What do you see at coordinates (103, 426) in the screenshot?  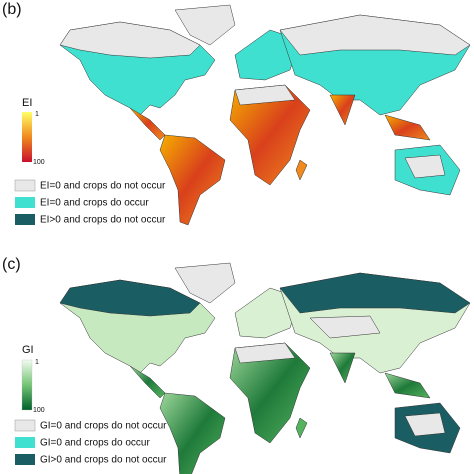 I see `legend-entry: GI=0 and crops do not occur` at bounding box center [103, 426].